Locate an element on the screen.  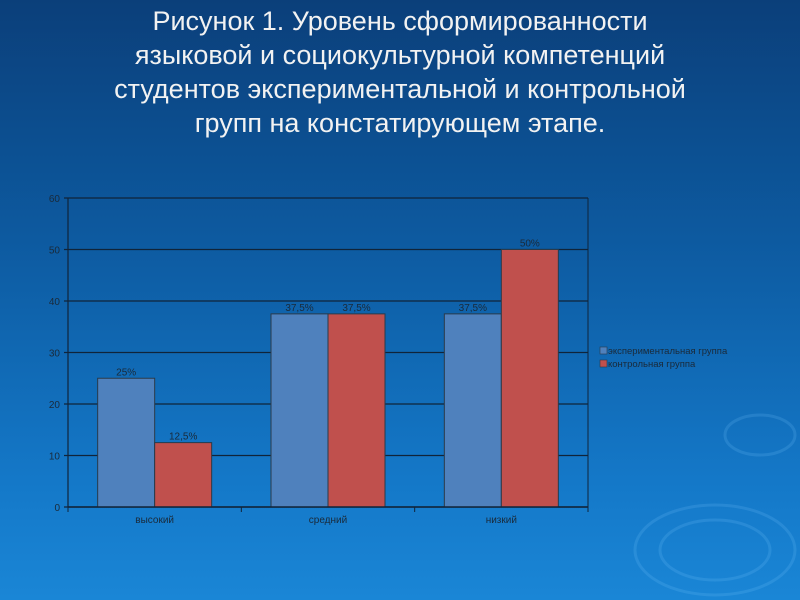
x-tick-label: средний is located at coordinates (328, 520).